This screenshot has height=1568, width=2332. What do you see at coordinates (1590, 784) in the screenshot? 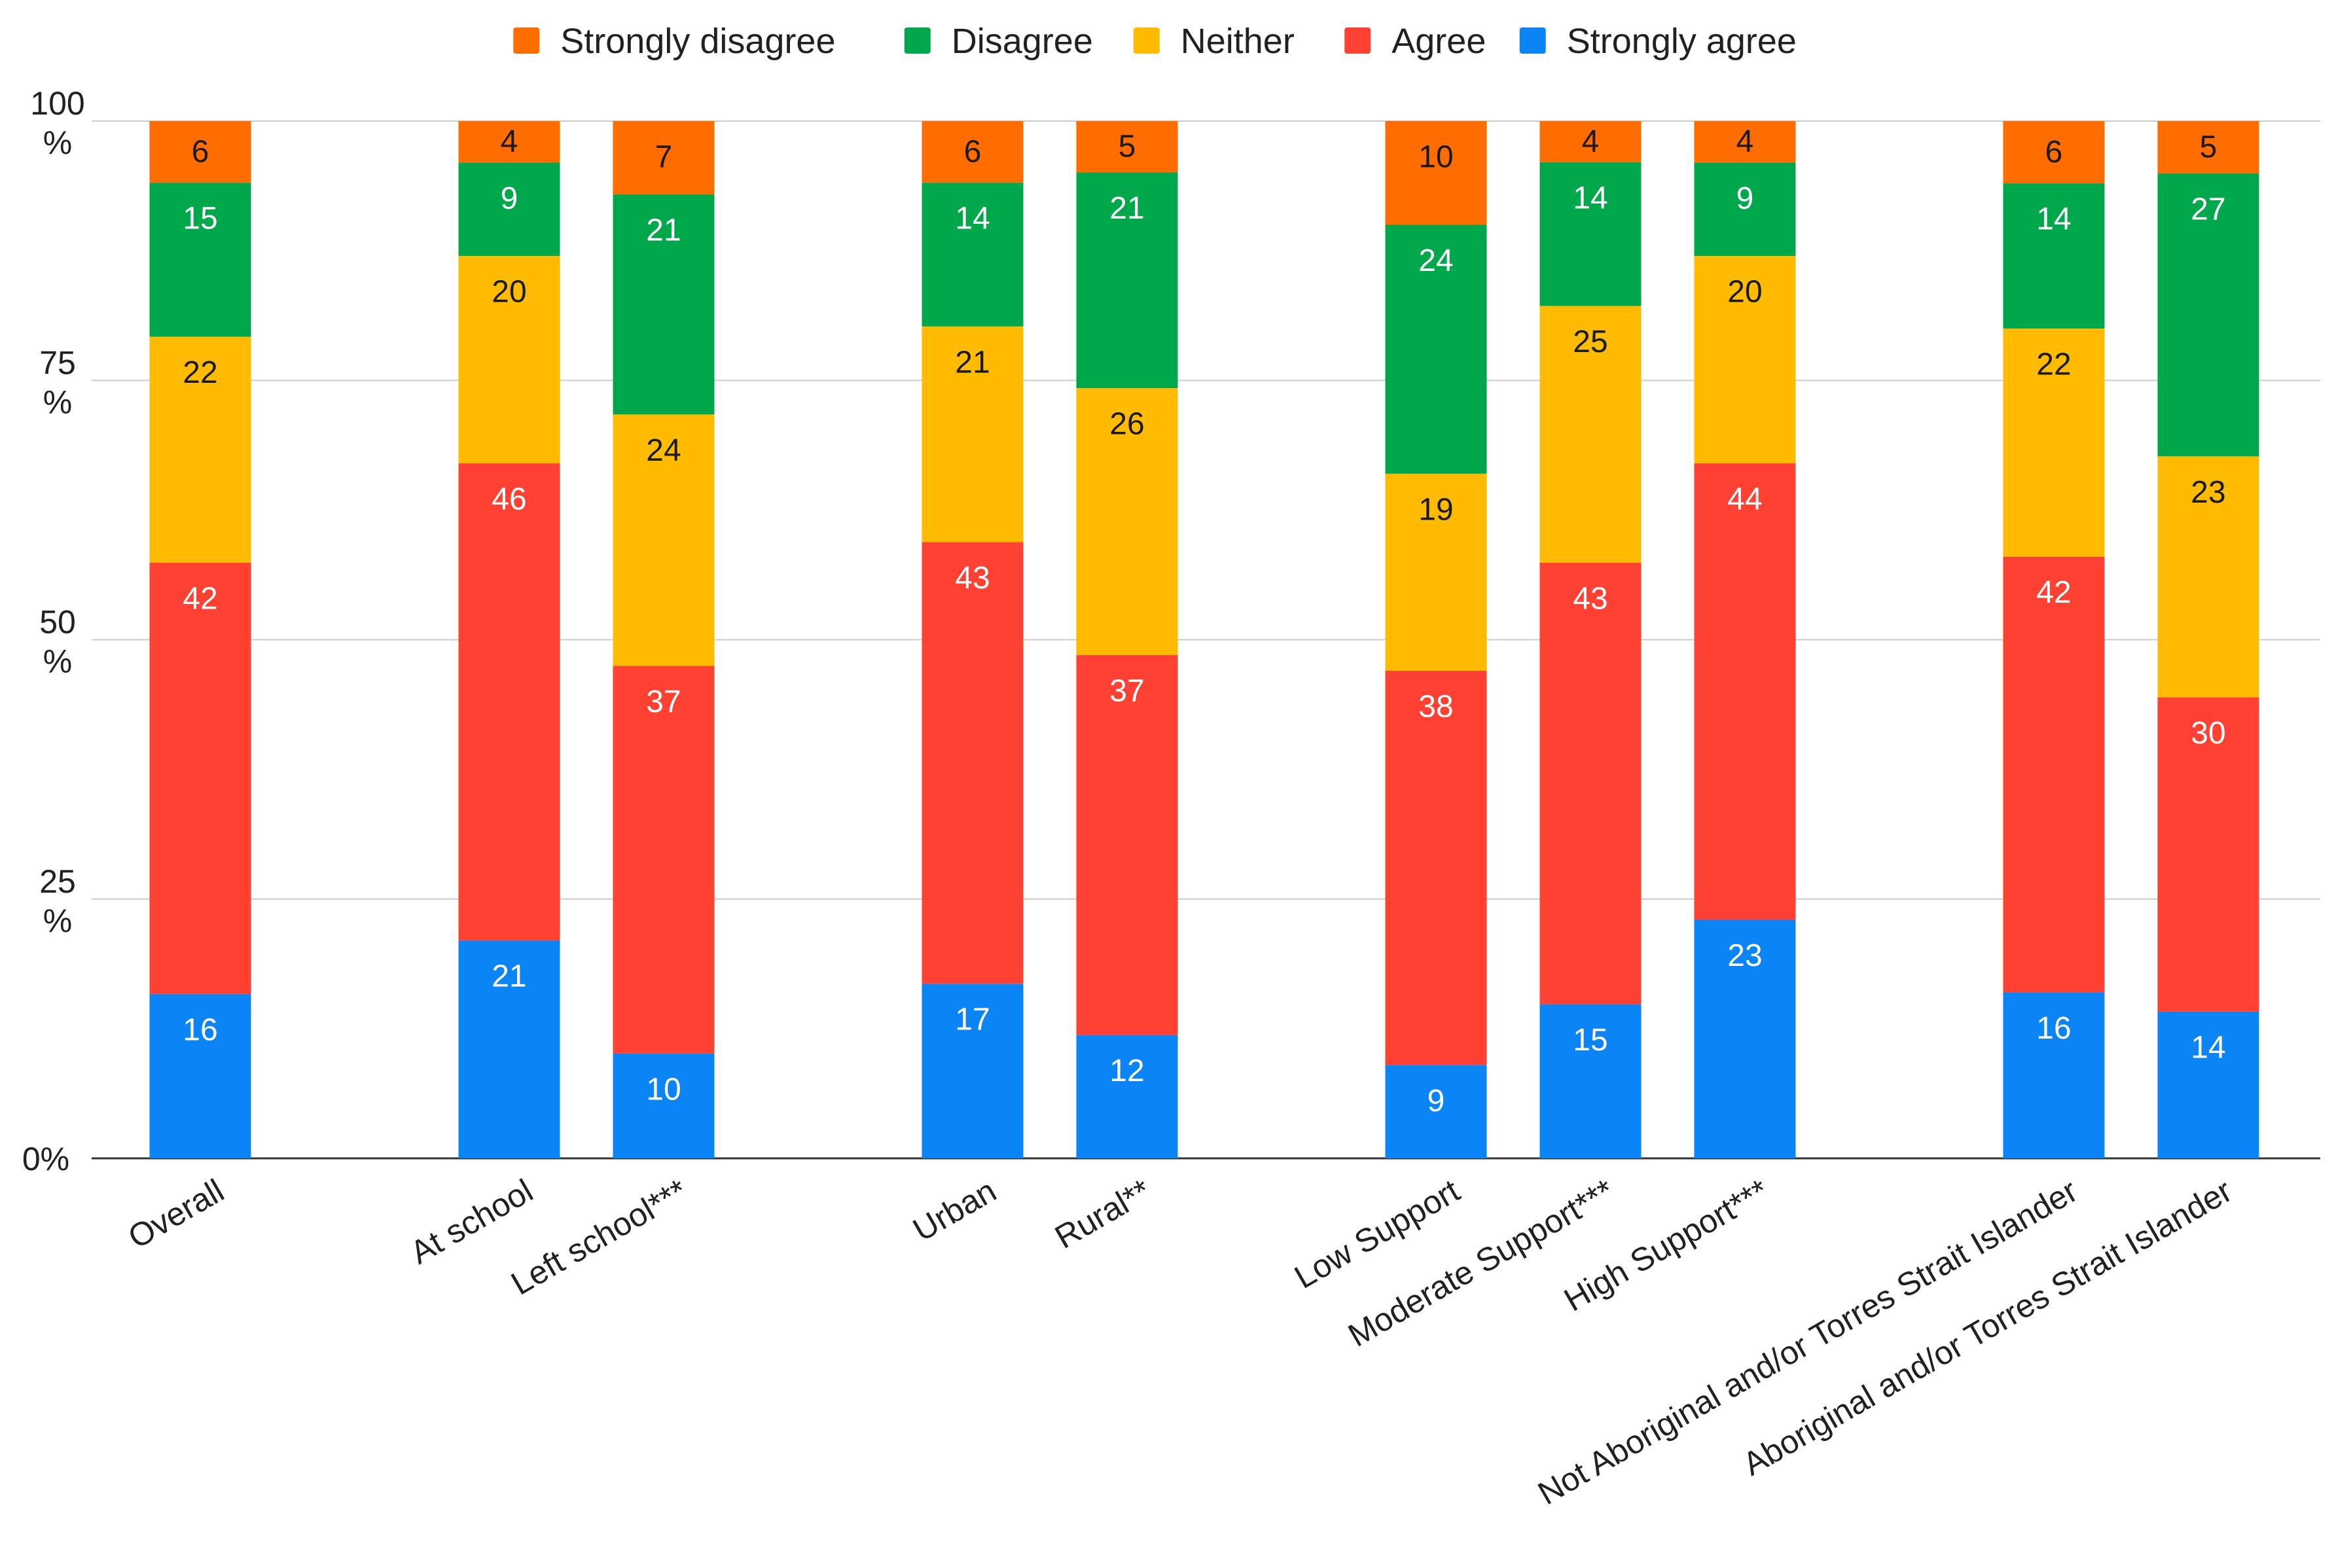
I see `bar-agree-moderate-support` at bounding box center [1590, 784].